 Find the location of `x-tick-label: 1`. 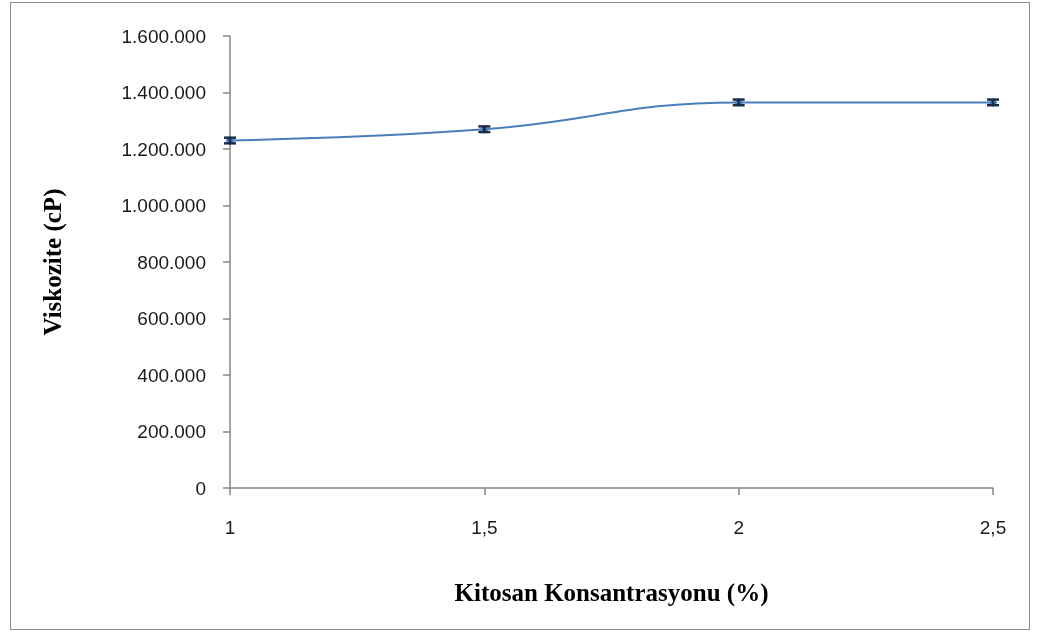

x-tick-label: 1 is located at coordinates (230, 527).